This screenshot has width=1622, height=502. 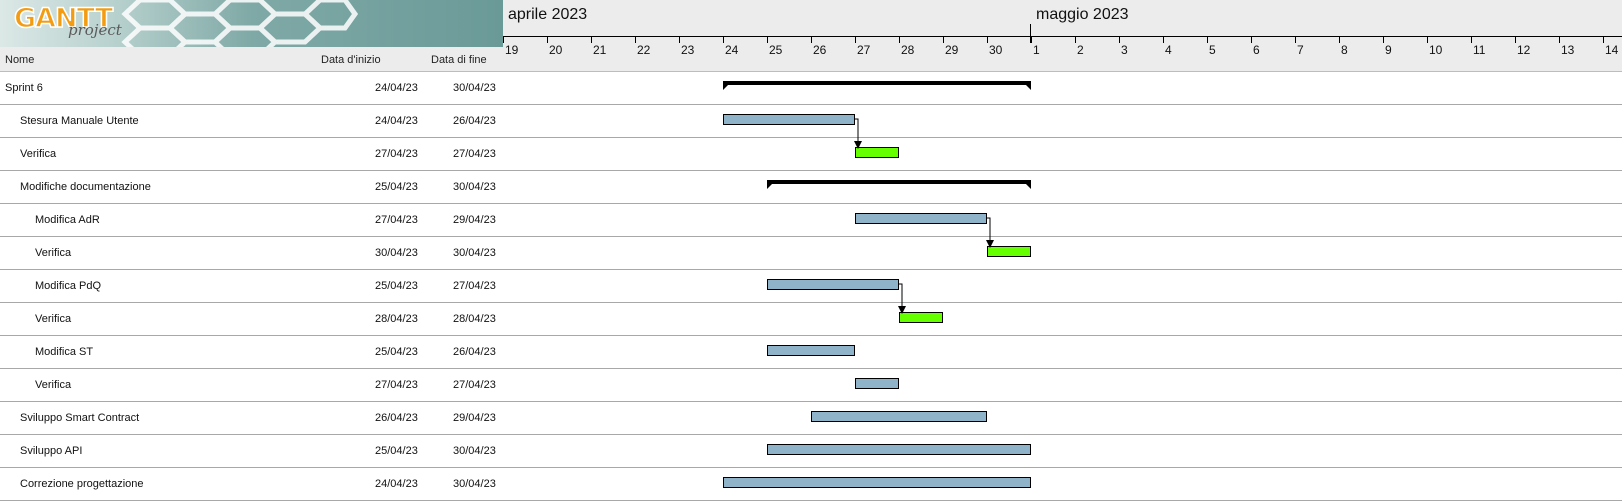 I want to click on task-row: Sviluppo Smart Contract 26/04/23 29/04/23, so click(x=251, y=418).